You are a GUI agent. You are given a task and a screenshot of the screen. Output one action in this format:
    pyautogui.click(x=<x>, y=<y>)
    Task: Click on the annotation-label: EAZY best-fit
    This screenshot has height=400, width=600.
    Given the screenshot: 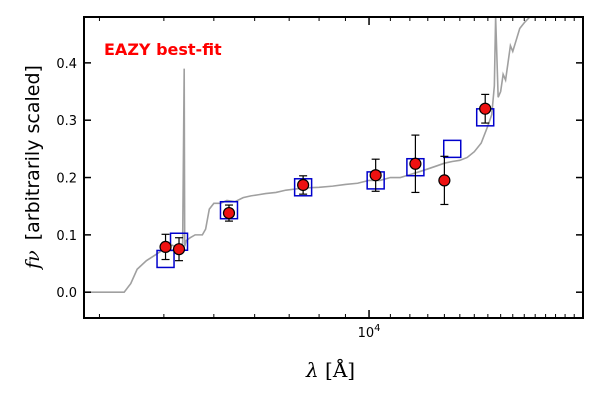 What is the action you would take?
    pyautogui.click(x=163, y=49)
    